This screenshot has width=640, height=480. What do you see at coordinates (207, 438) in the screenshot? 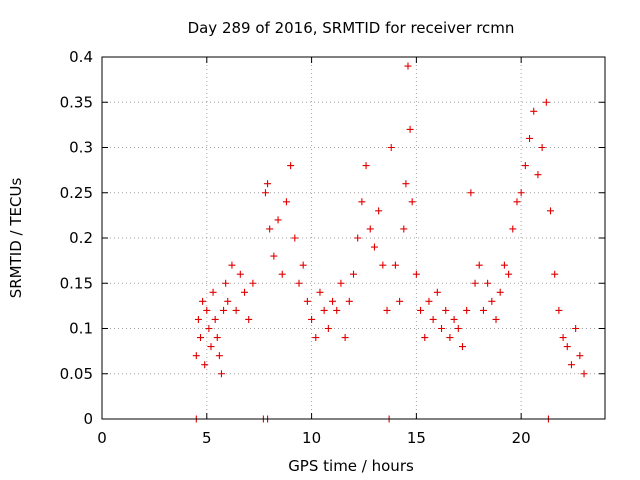
I see `x-tick-label: 5` at bounding box center [207, 438].